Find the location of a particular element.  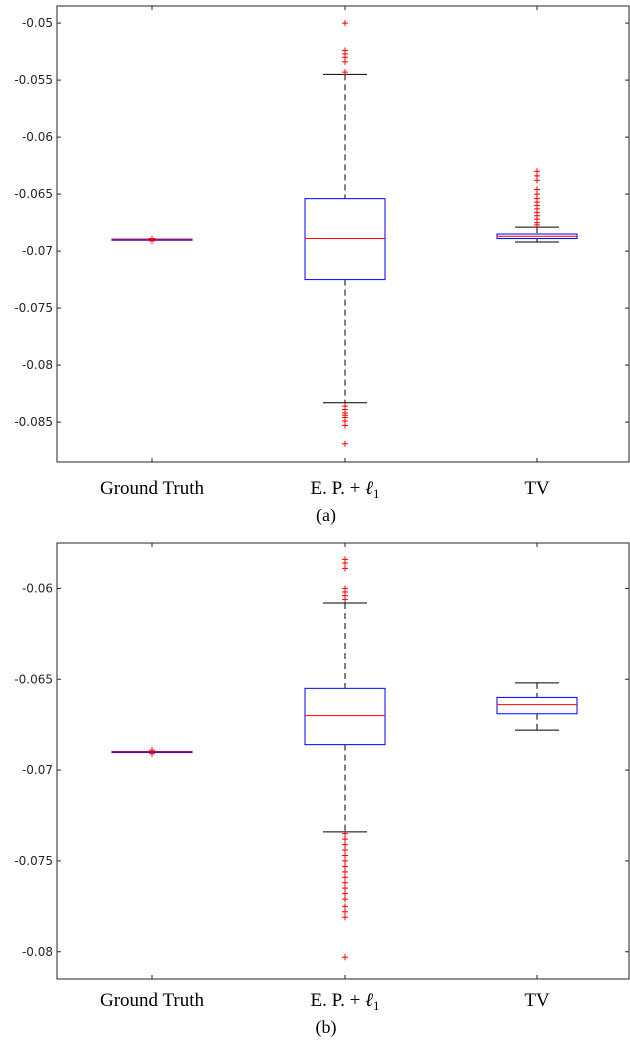

panel-caption: (b) is located at coordinates (326, 1027).